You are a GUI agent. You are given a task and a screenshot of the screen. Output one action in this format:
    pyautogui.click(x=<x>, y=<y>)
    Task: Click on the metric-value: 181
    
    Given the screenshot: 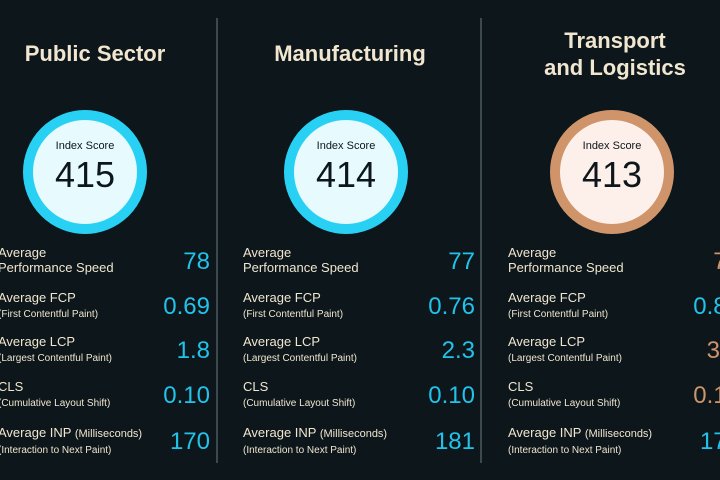 What is the action you would take?
    pyautogui.click(x=454, y=441)
    